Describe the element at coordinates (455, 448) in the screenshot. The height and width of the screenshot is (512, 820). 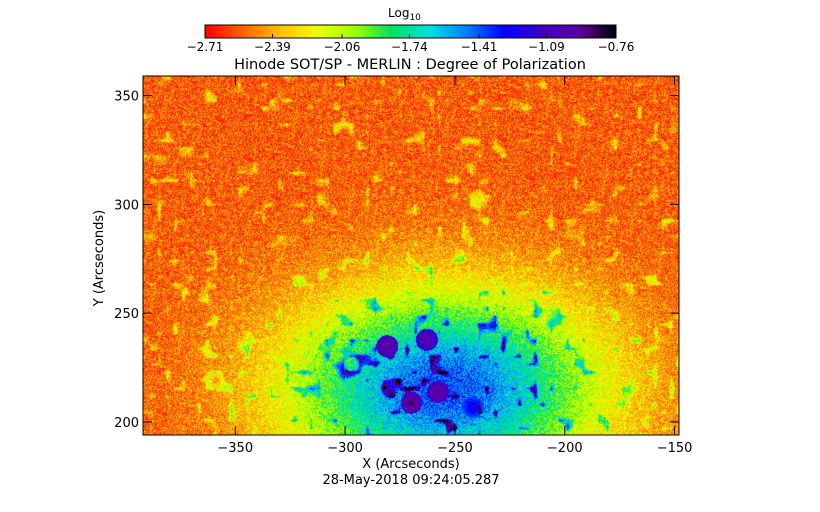
I see `x-tick-label: −250` at that location.